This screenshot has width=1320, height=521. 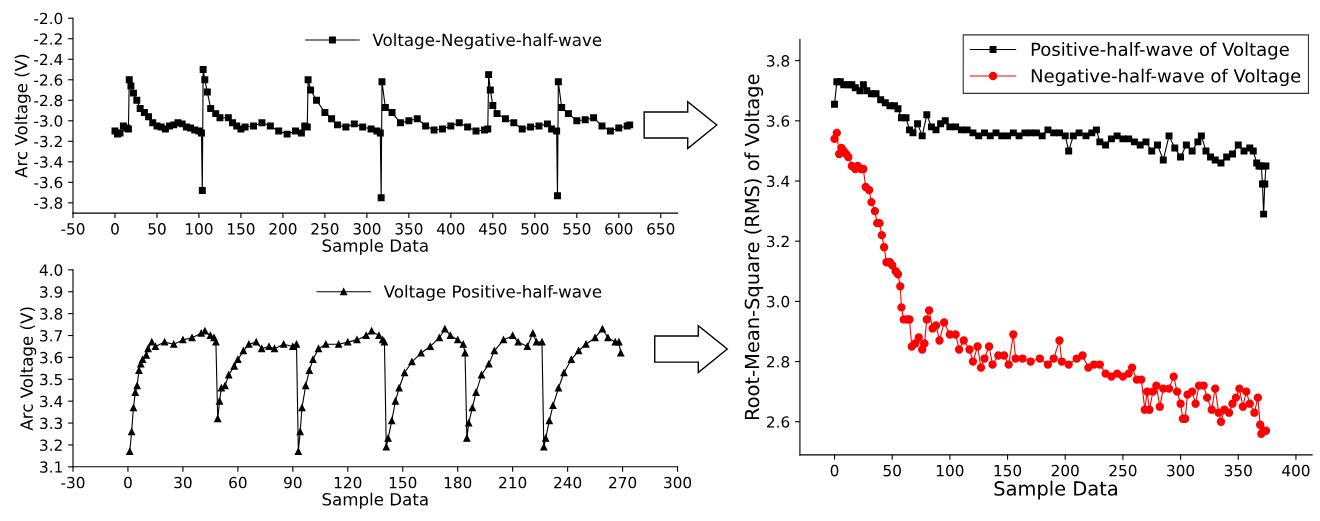 I want to click on legend-label: Negative-half-wave of Voltage, so click(x=1166, y=77).